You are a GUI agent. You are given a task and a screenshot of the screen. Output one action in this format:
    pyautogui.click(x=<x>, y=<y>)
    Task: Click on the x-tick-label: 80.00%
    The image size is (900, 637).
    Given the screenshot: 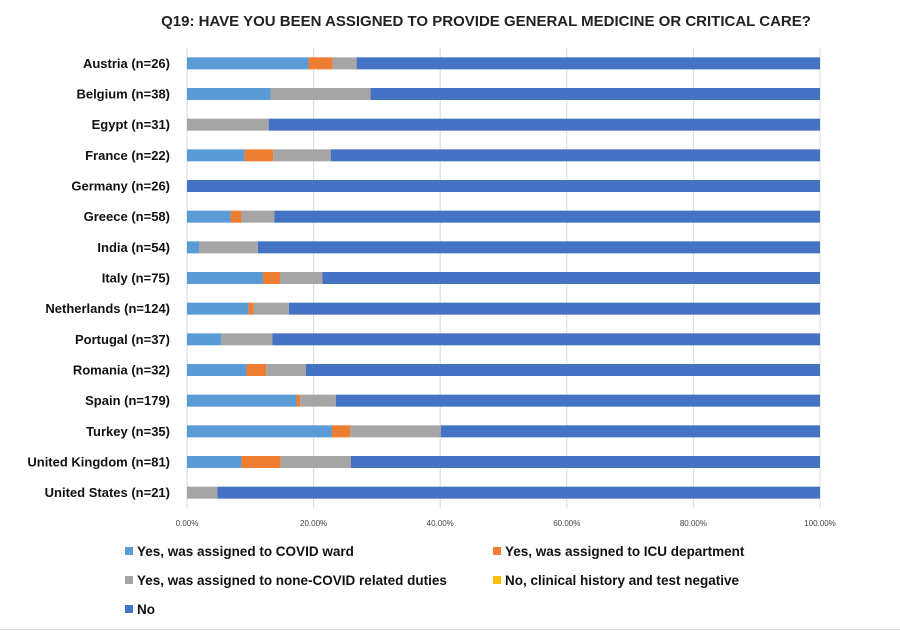 What is the action you would take?
    pyautogui.click(x=693, y=523)
    